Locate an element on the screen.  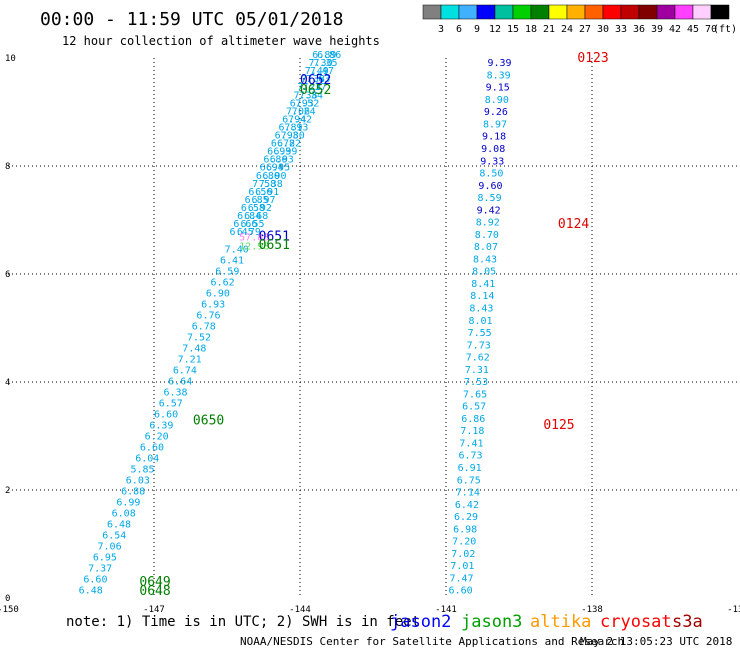
swh-value-label: 7.06 is located at coordinates (110, 547).